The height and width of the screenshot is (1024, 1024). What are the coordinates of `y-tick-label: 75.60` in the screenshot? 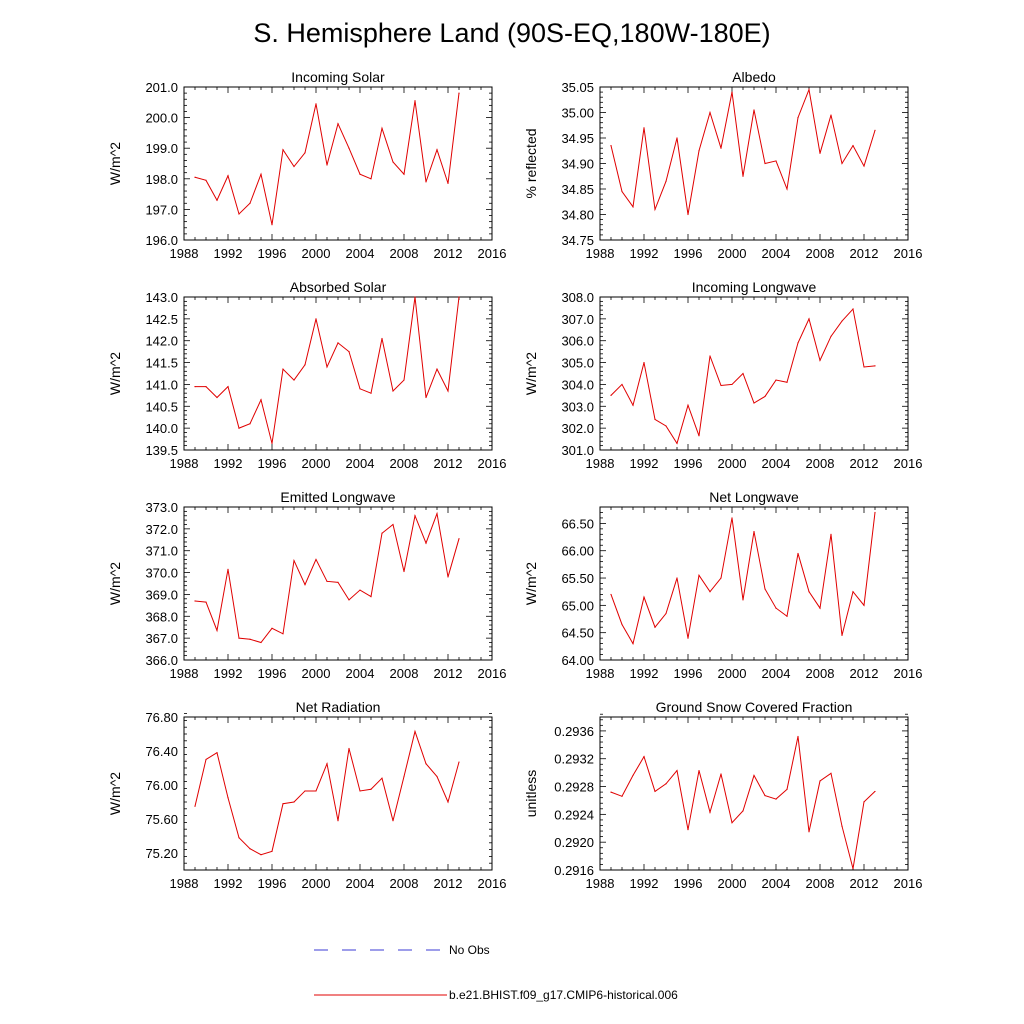 It's located at (161, 819).